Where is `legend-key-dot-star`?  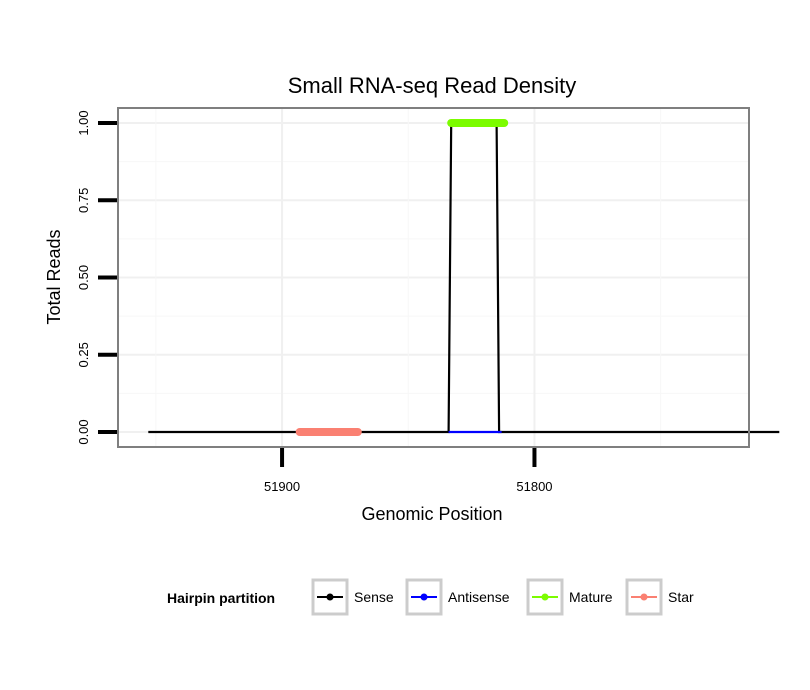
legend-key-dot-star is located at coordinates (644, 597).